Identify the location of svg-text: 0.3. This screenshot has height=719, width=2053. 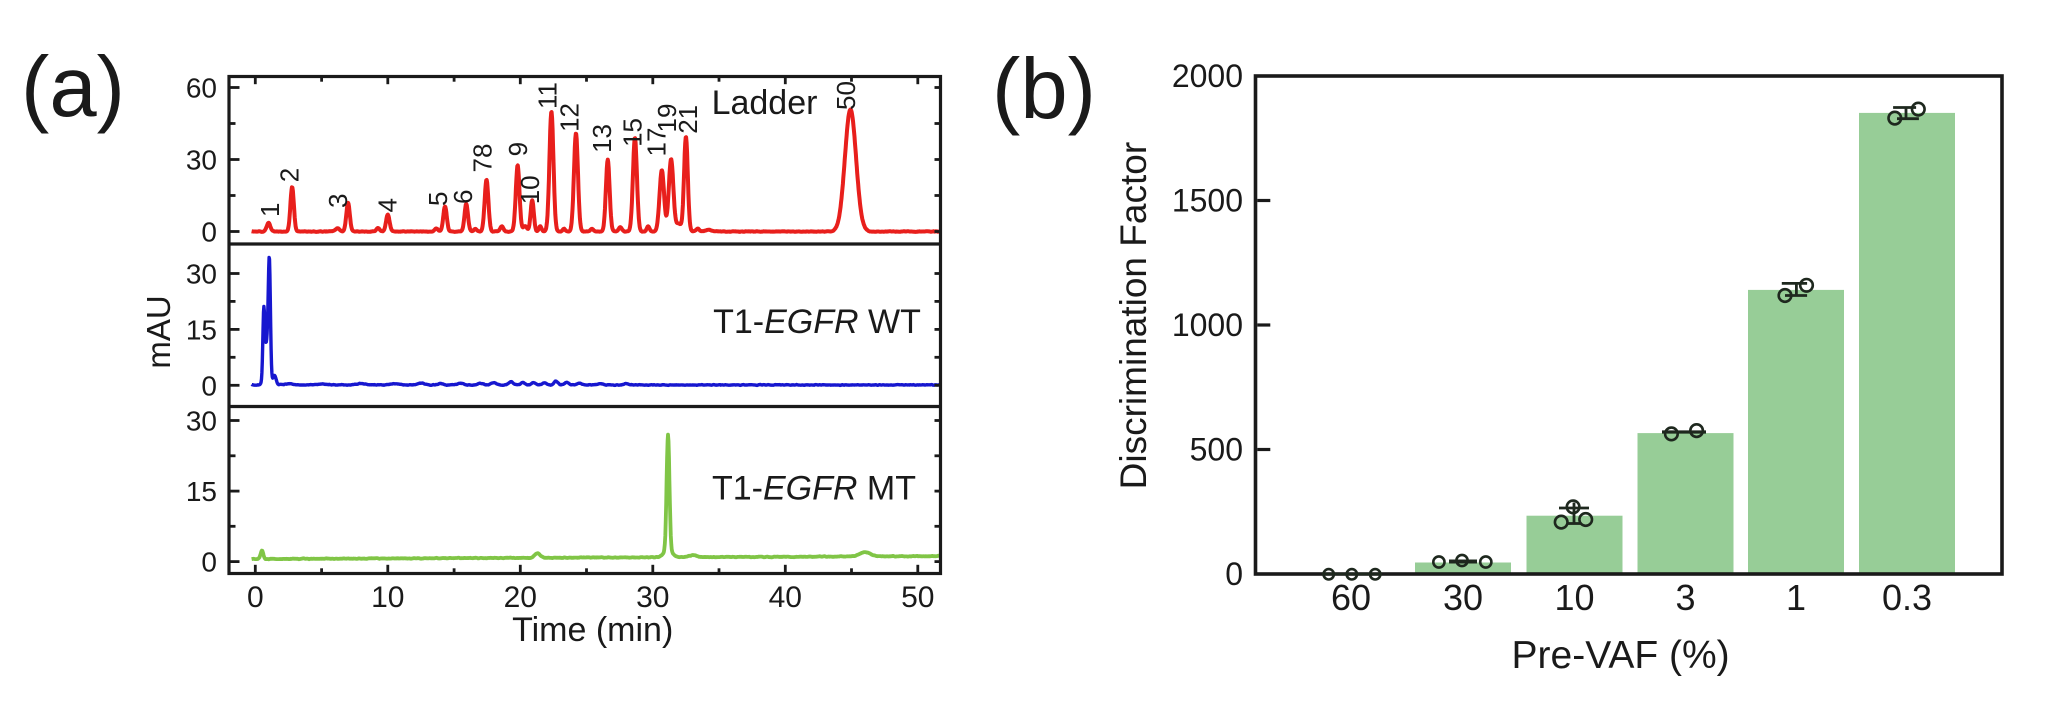
(1907, 597).